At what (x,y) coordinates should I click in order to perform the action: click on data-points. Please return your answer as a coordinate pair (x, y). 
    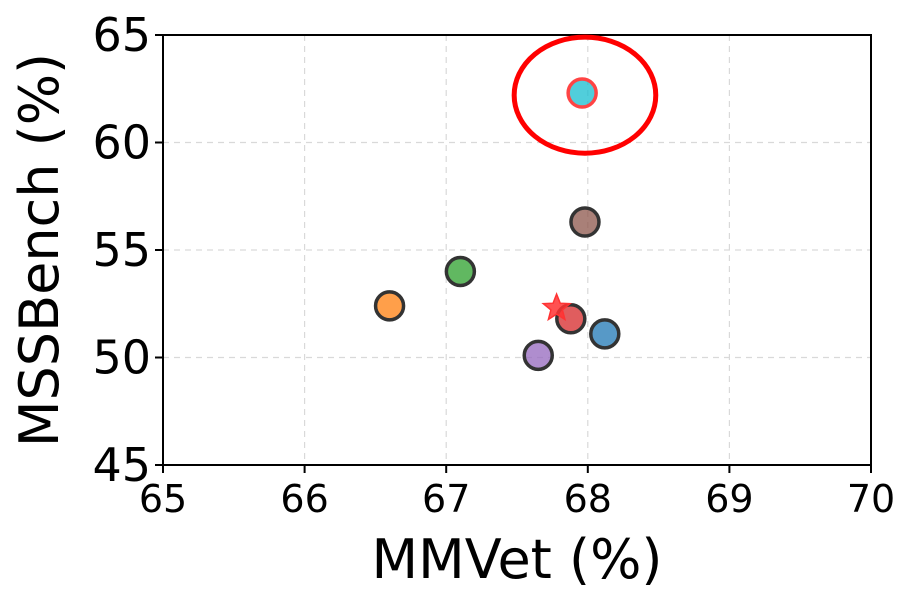
    Looking at the image, I should click on (497, 224).